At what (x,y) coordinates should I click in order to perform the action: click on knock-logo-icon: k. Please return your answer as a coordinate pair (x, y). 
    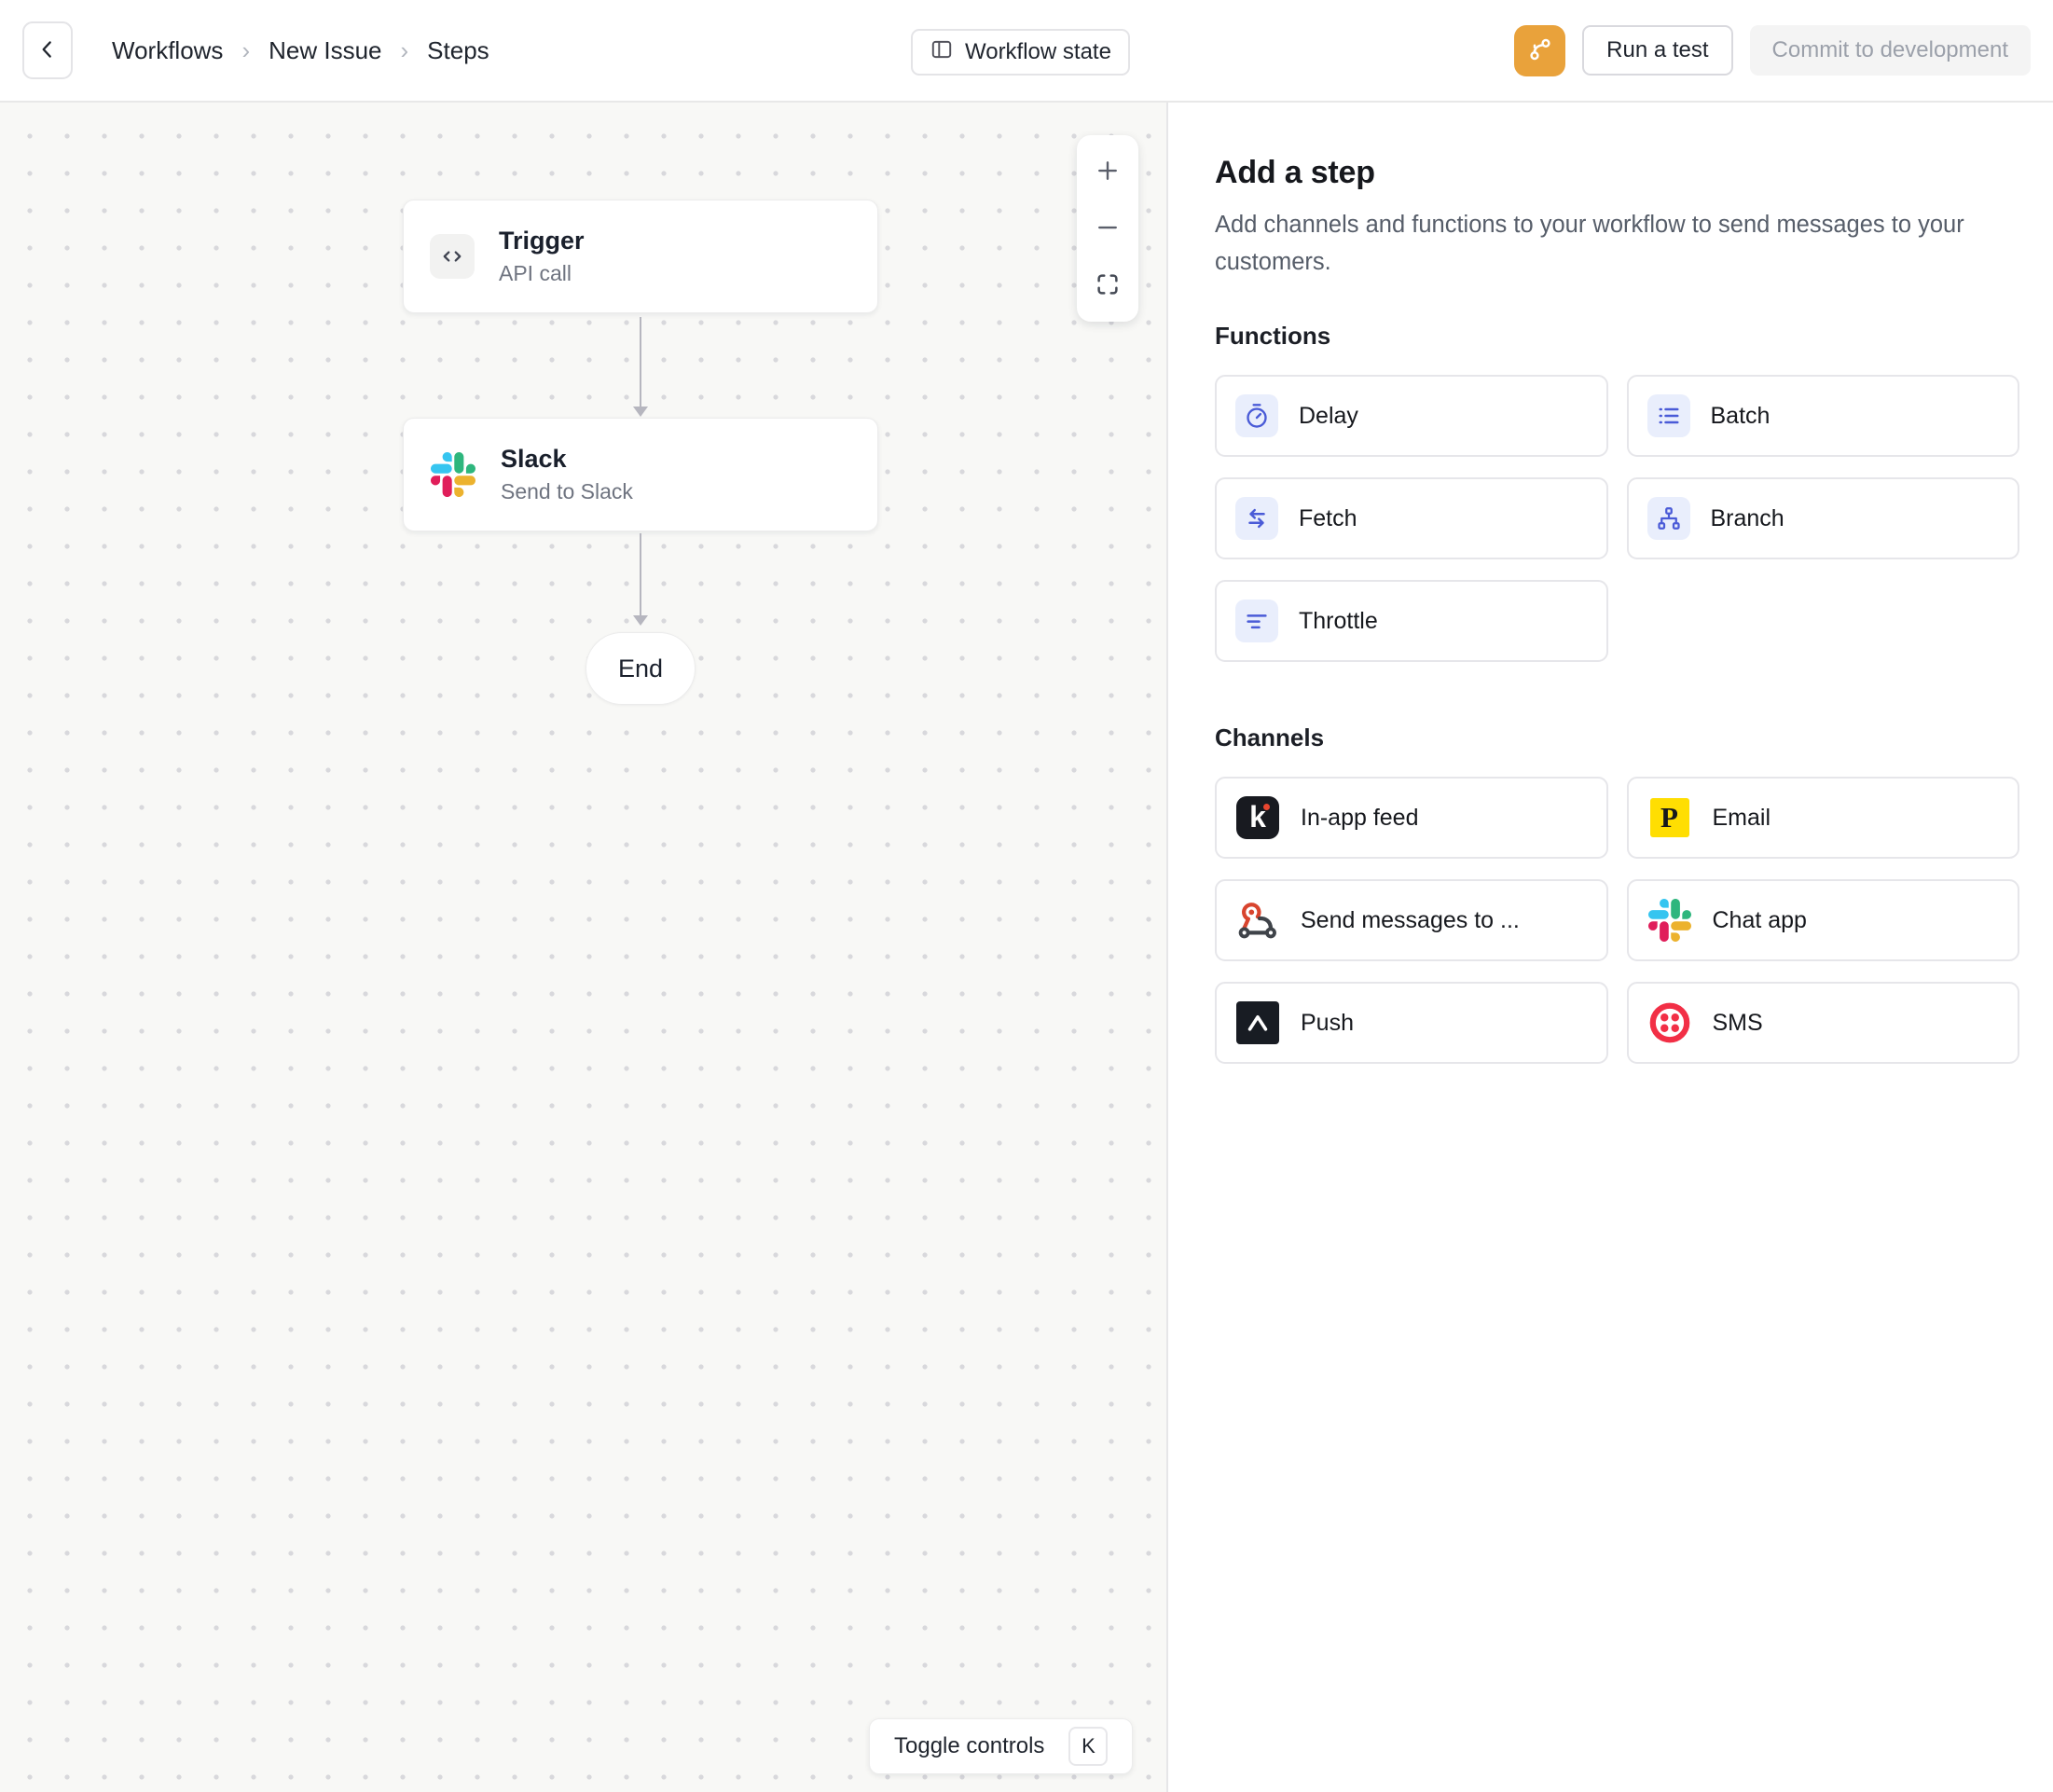
    Looking at the image, I should click on (1257, 817).